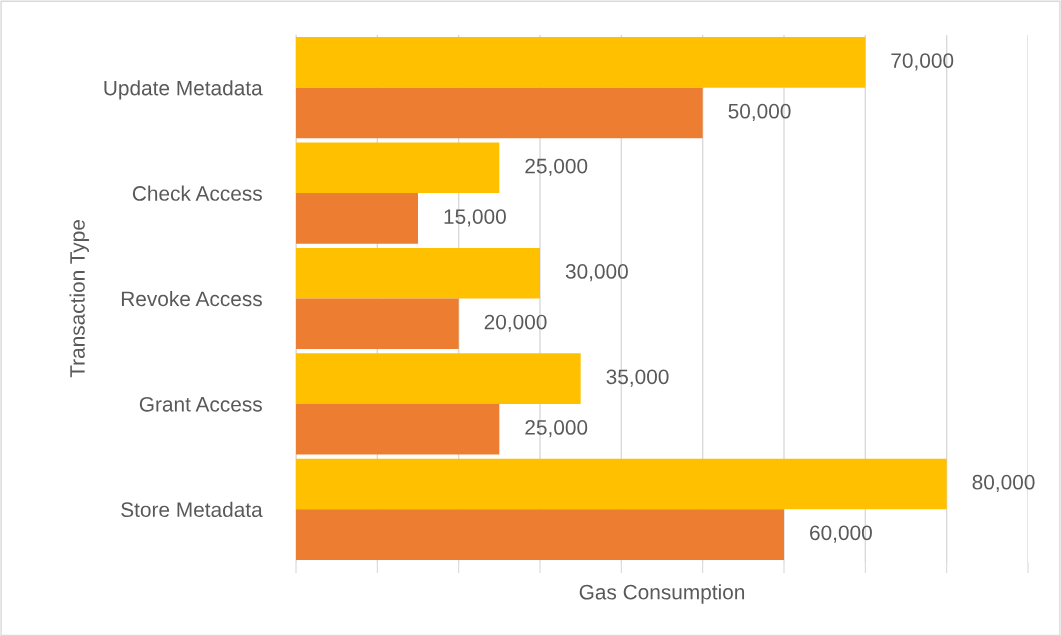 This screenshot has width=1061, height=636. Describe the element at coordinates (79, 299) in the screenshot. I see `y-axis-title: Transaction Type` at that location.